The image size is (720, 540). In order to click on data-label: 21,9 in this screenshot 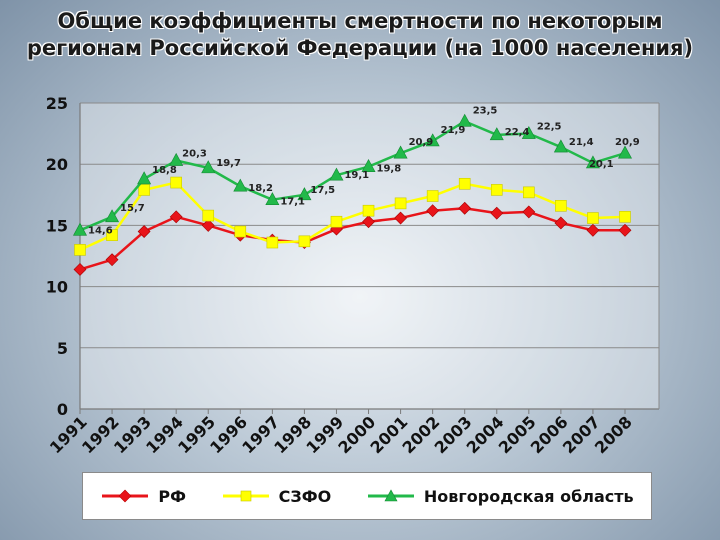, I will do `click(453, 130)`.